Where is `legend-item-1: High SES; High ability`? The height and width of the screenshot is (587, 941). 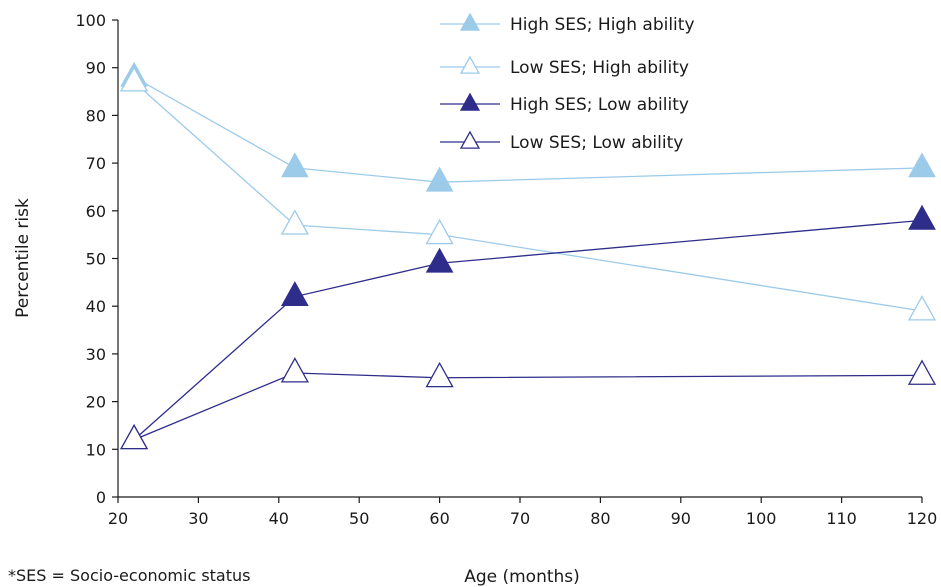 legend-item-1: High SES; High ability is located at coordinates (567, 23).